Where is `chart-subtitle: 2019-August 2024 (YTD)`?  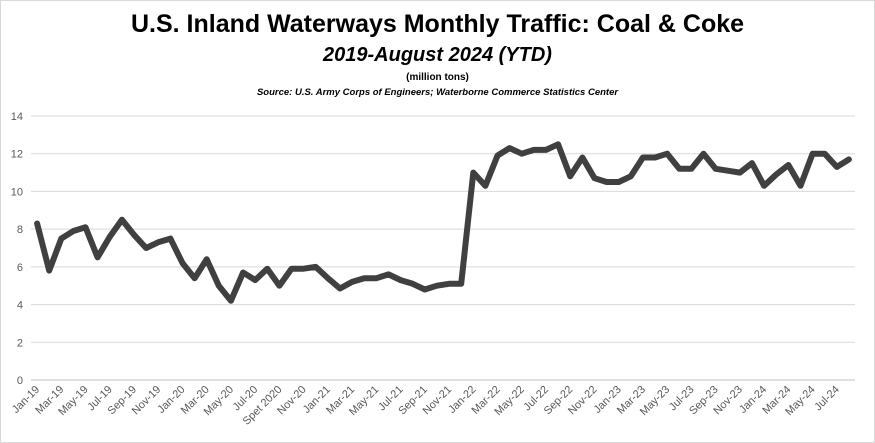
chart-subtitle: 2019-August 2024 (YTD) is located at coordinates (437, 55).